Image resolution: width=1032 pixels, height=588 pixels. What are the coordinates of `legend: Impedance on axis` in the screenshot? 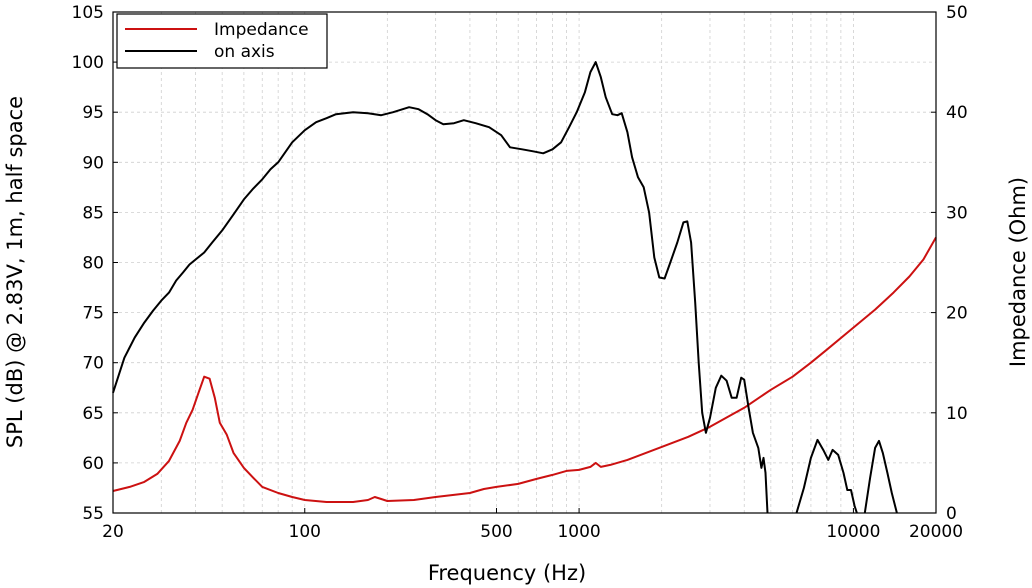 It's located at (222, 41).